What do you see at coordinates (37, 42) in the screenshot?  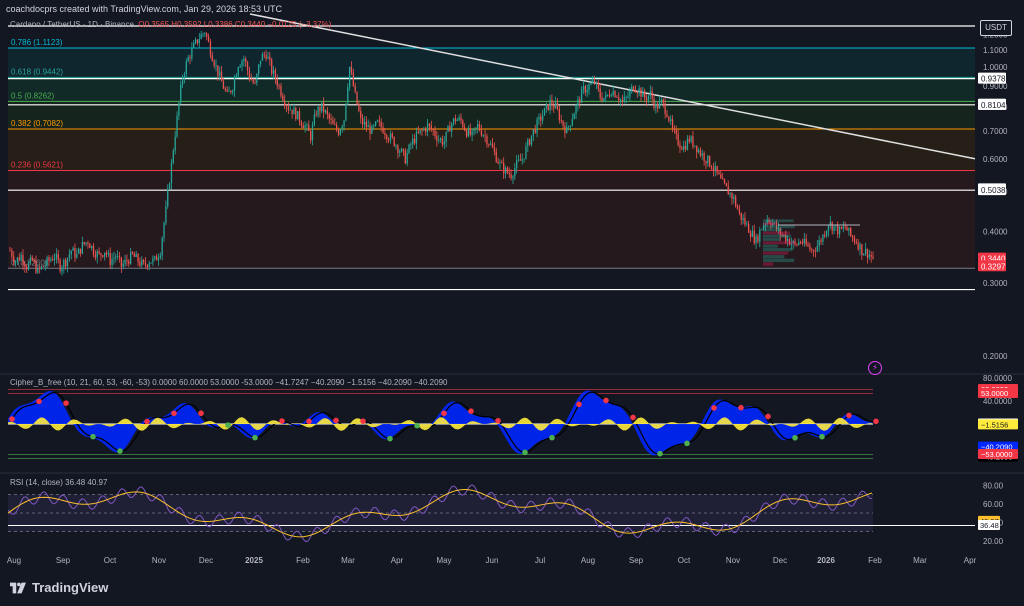 I see `fib-label: 0.786 (1.1123)` at bounding box center [37, 42].